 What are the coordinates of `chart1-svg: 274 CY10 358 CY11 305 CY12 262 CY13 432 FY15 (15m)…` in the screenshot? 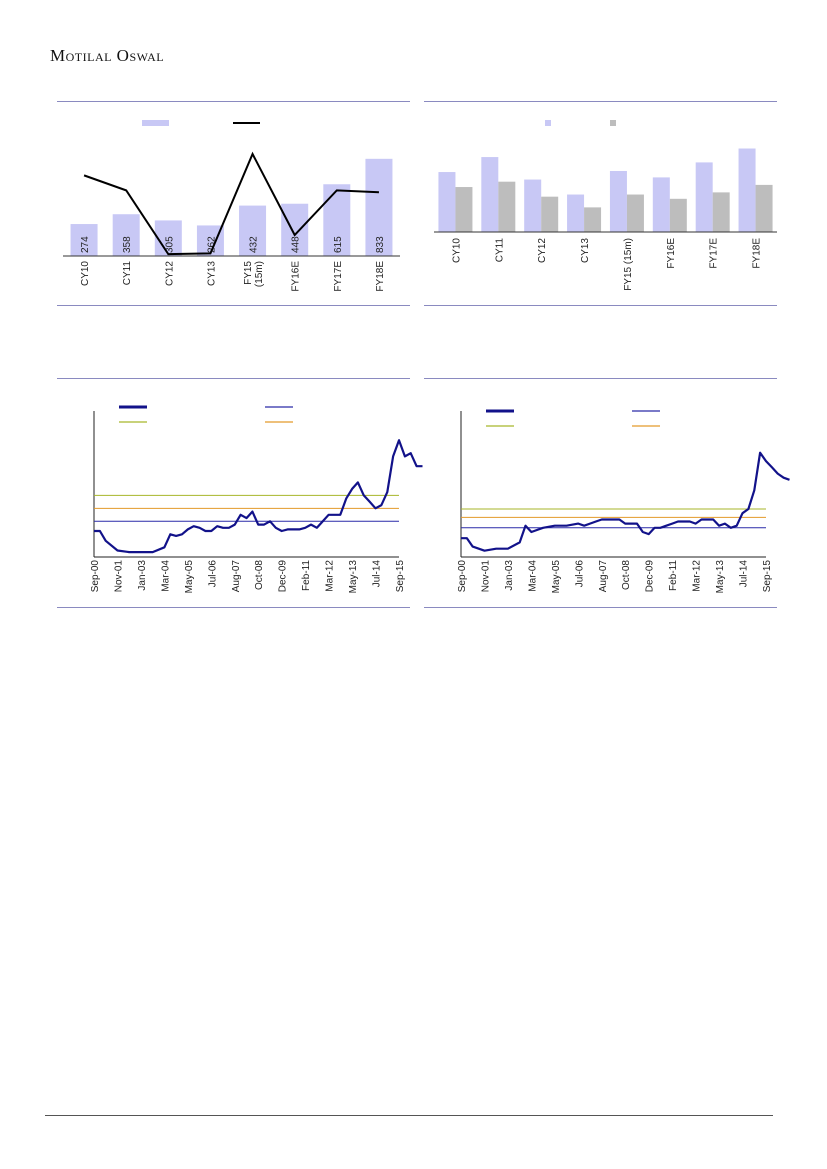 It's located at (233, 203).